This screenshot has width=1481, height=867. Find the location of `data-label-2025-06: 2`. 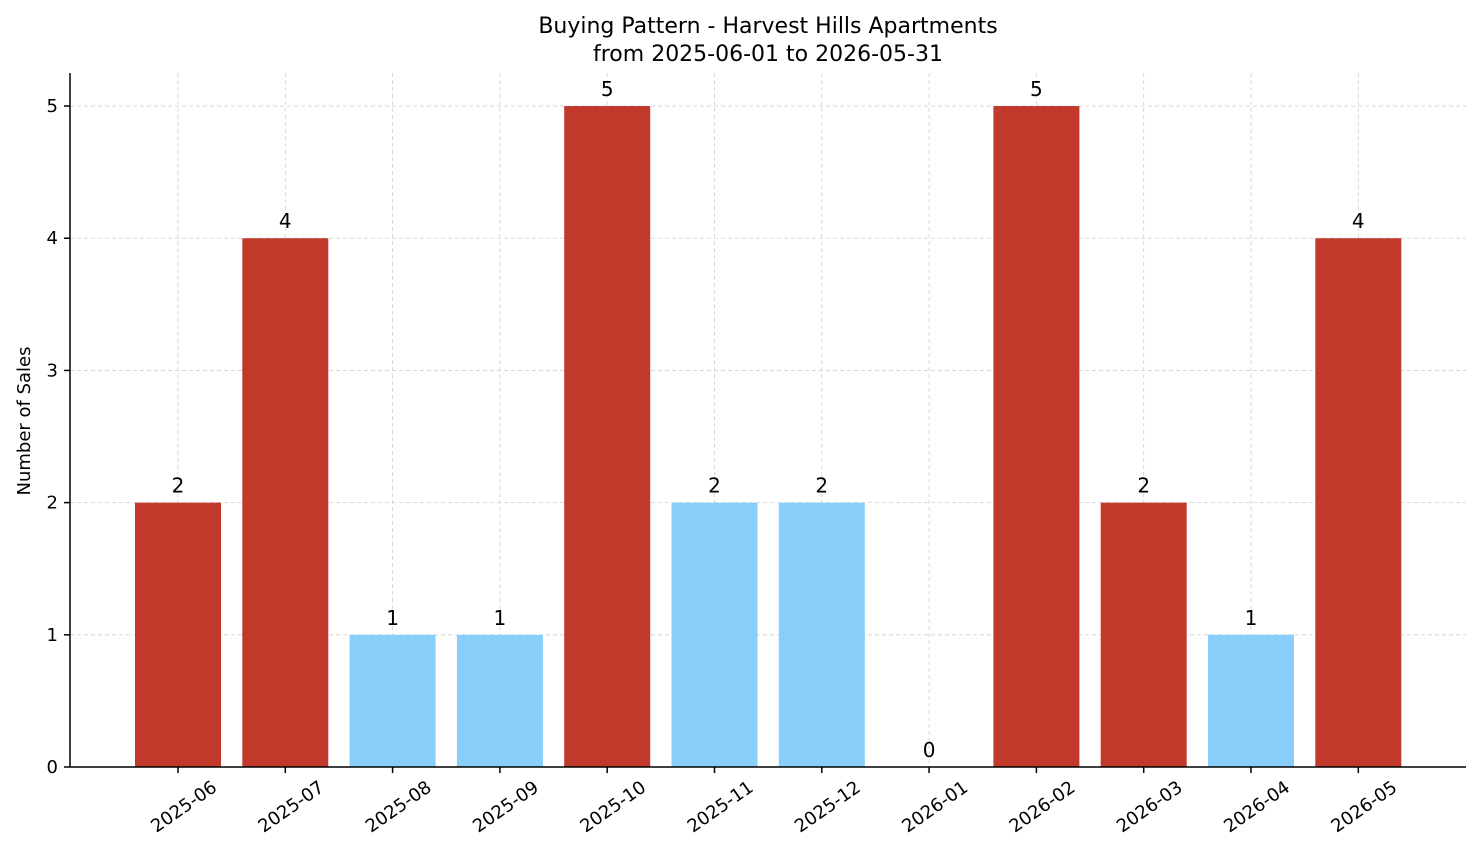

data-label-2025-06: 2 is located at coordinates (178, 486).